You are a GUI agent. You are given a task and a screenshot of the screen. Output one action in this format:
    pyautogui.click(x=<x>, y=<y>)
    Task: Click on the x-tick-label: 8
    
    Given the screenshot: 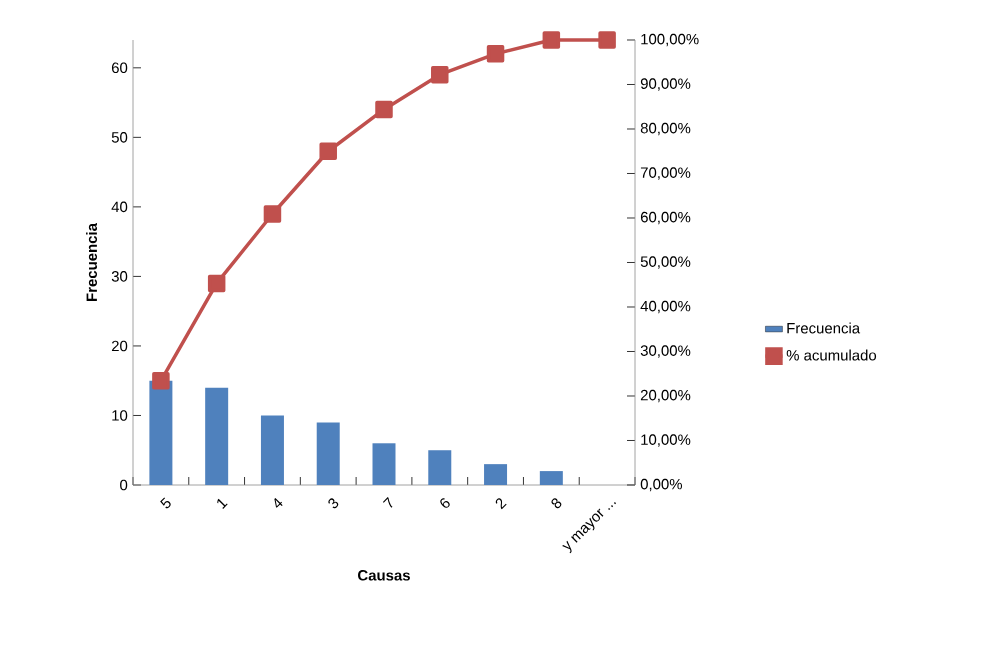 What is the action you would take?
    pyautogui.click(x=556, y=503)
    